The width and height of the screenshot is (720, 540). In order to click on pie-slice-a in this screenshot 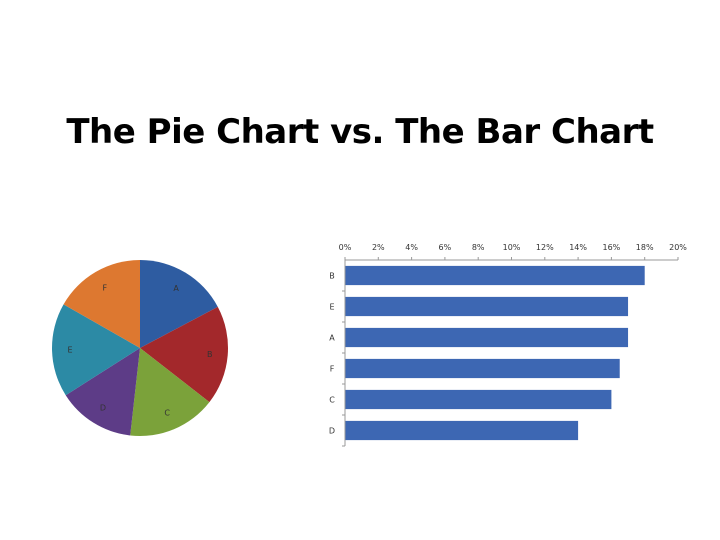, I will do `click(179, 304)`.